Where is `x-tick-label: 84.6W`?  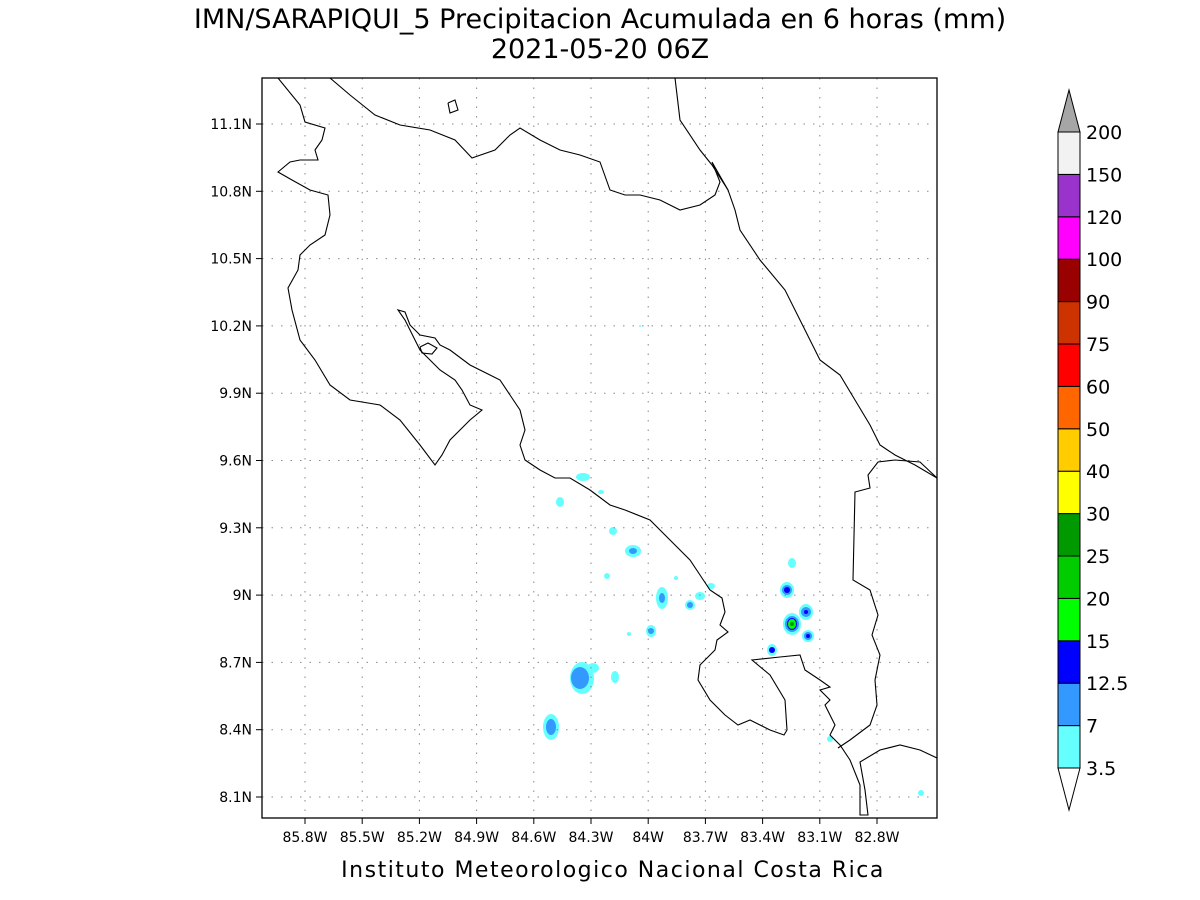
x-tick-label: 84.6W is located at coordinates (533, 838).